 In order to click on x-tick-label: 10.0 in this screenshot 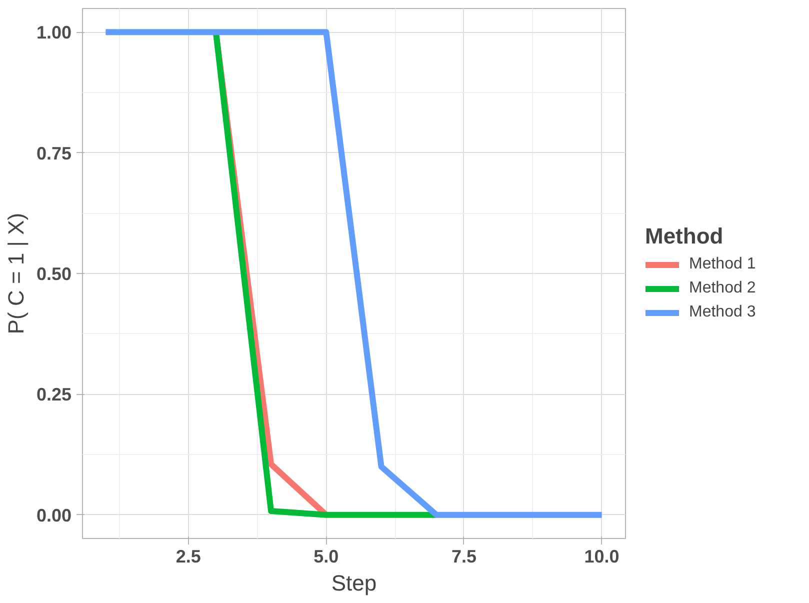, I will do `click(602, 556)`.